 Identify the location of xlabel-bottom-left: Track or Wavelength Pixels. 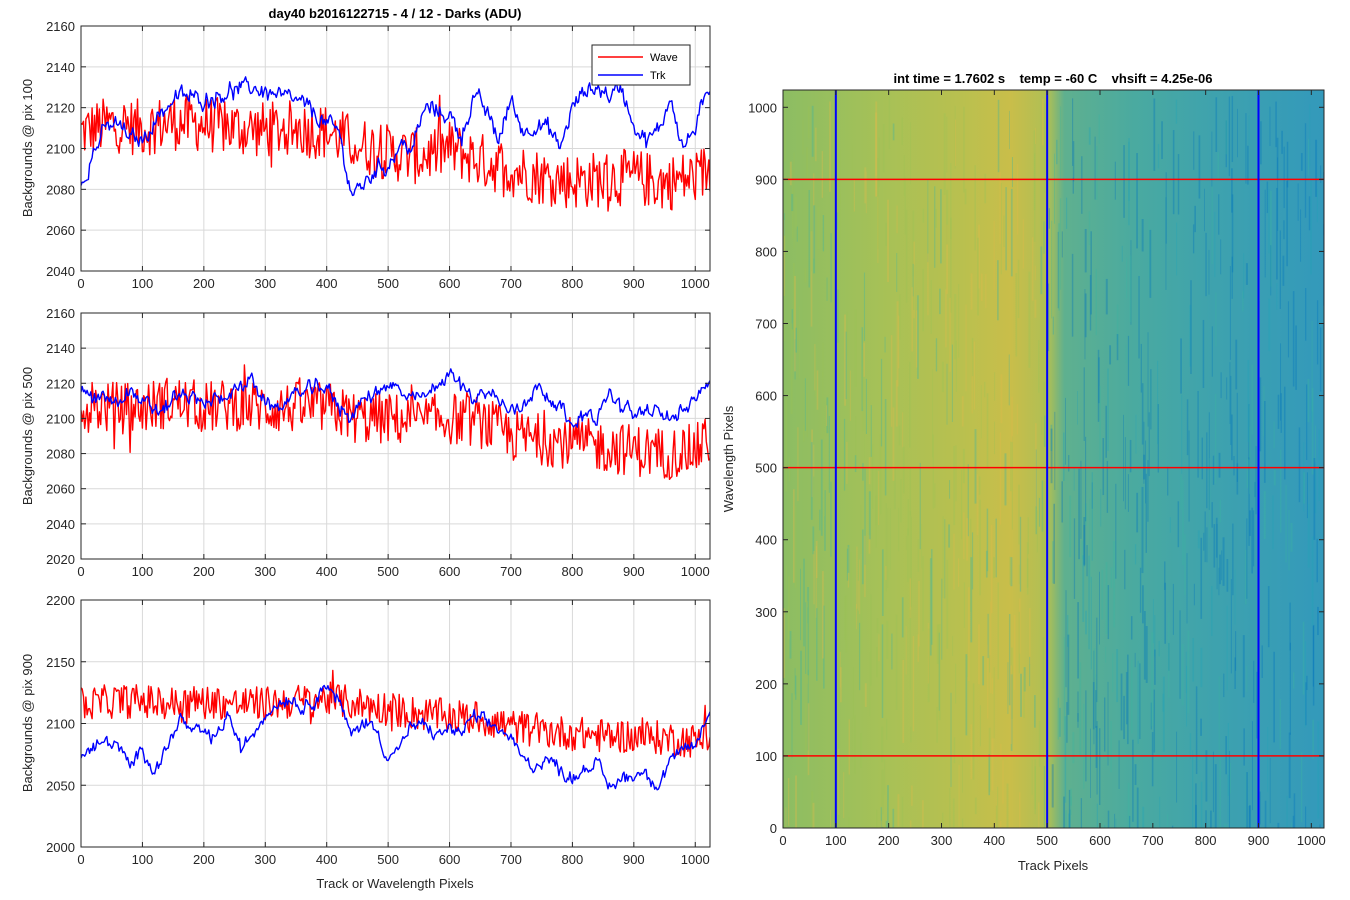
(395, 883).